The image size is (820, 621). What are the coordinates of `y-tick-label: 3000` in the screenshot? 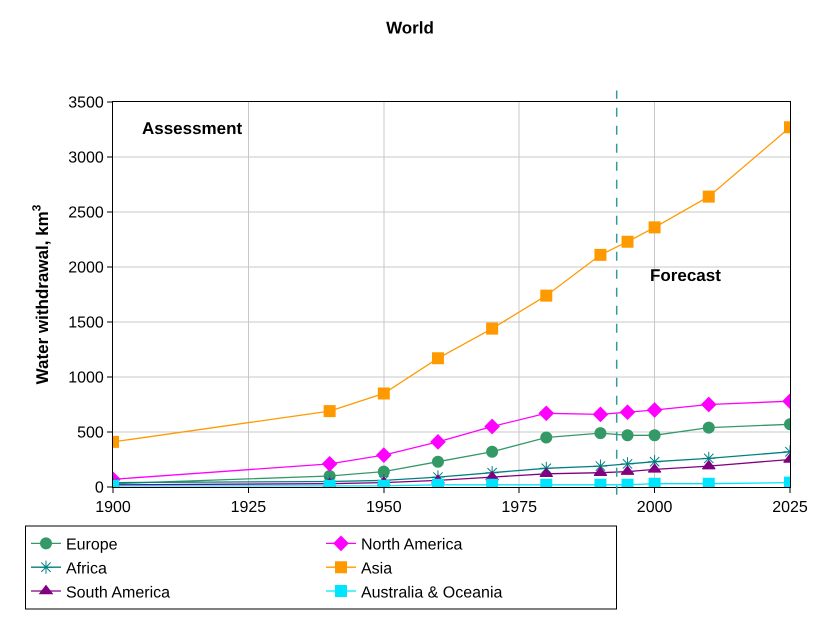 It's located at (86, 158).